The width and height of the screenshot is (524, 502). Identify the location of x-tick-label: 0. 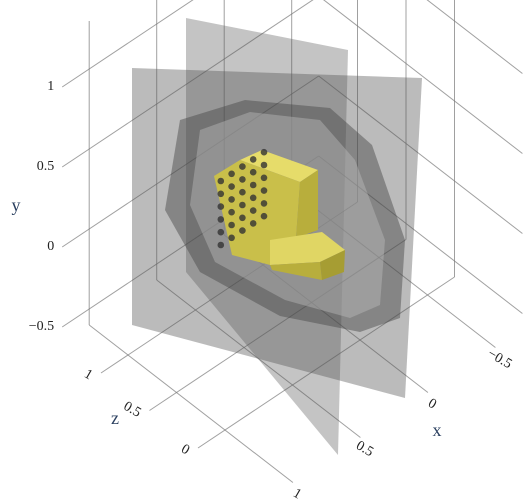
(432, 404).